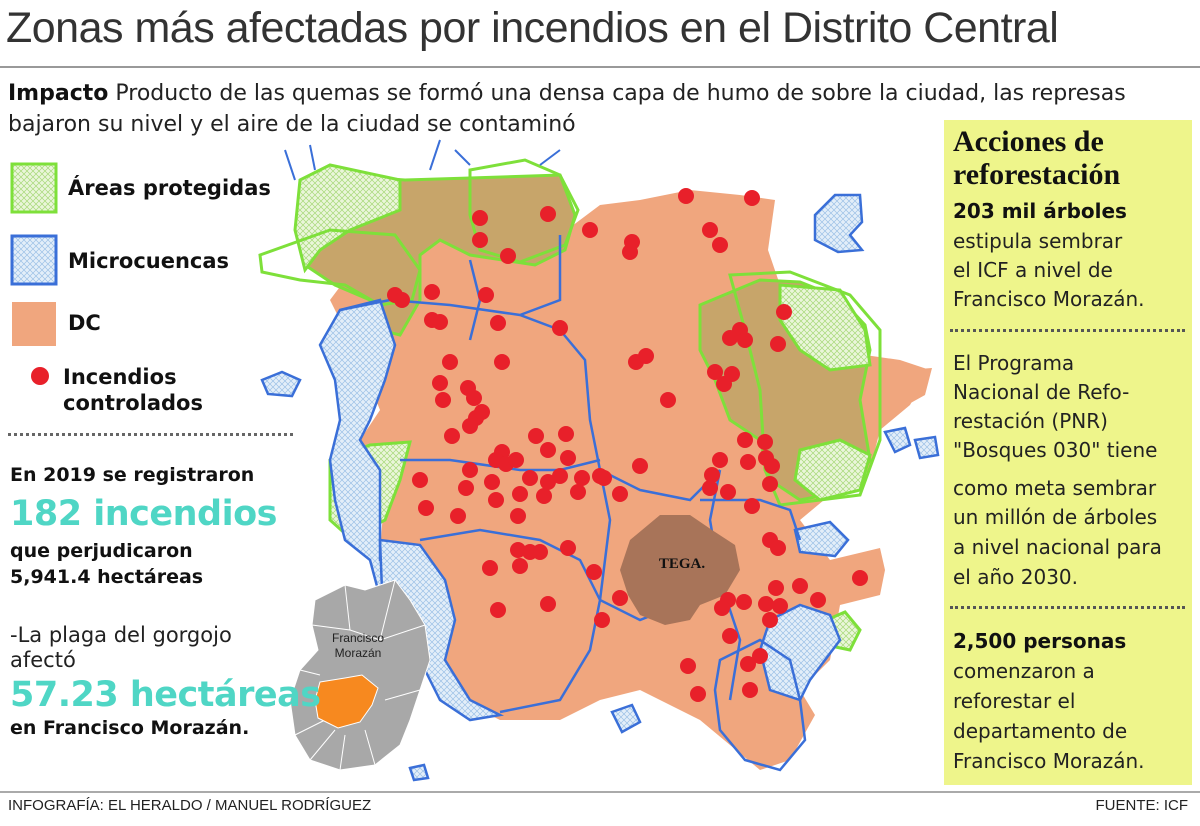  What do you see at coordinates (281, 384) in the screenshot?
I see `microbasin-west-top` at bounding box center [281, 384].